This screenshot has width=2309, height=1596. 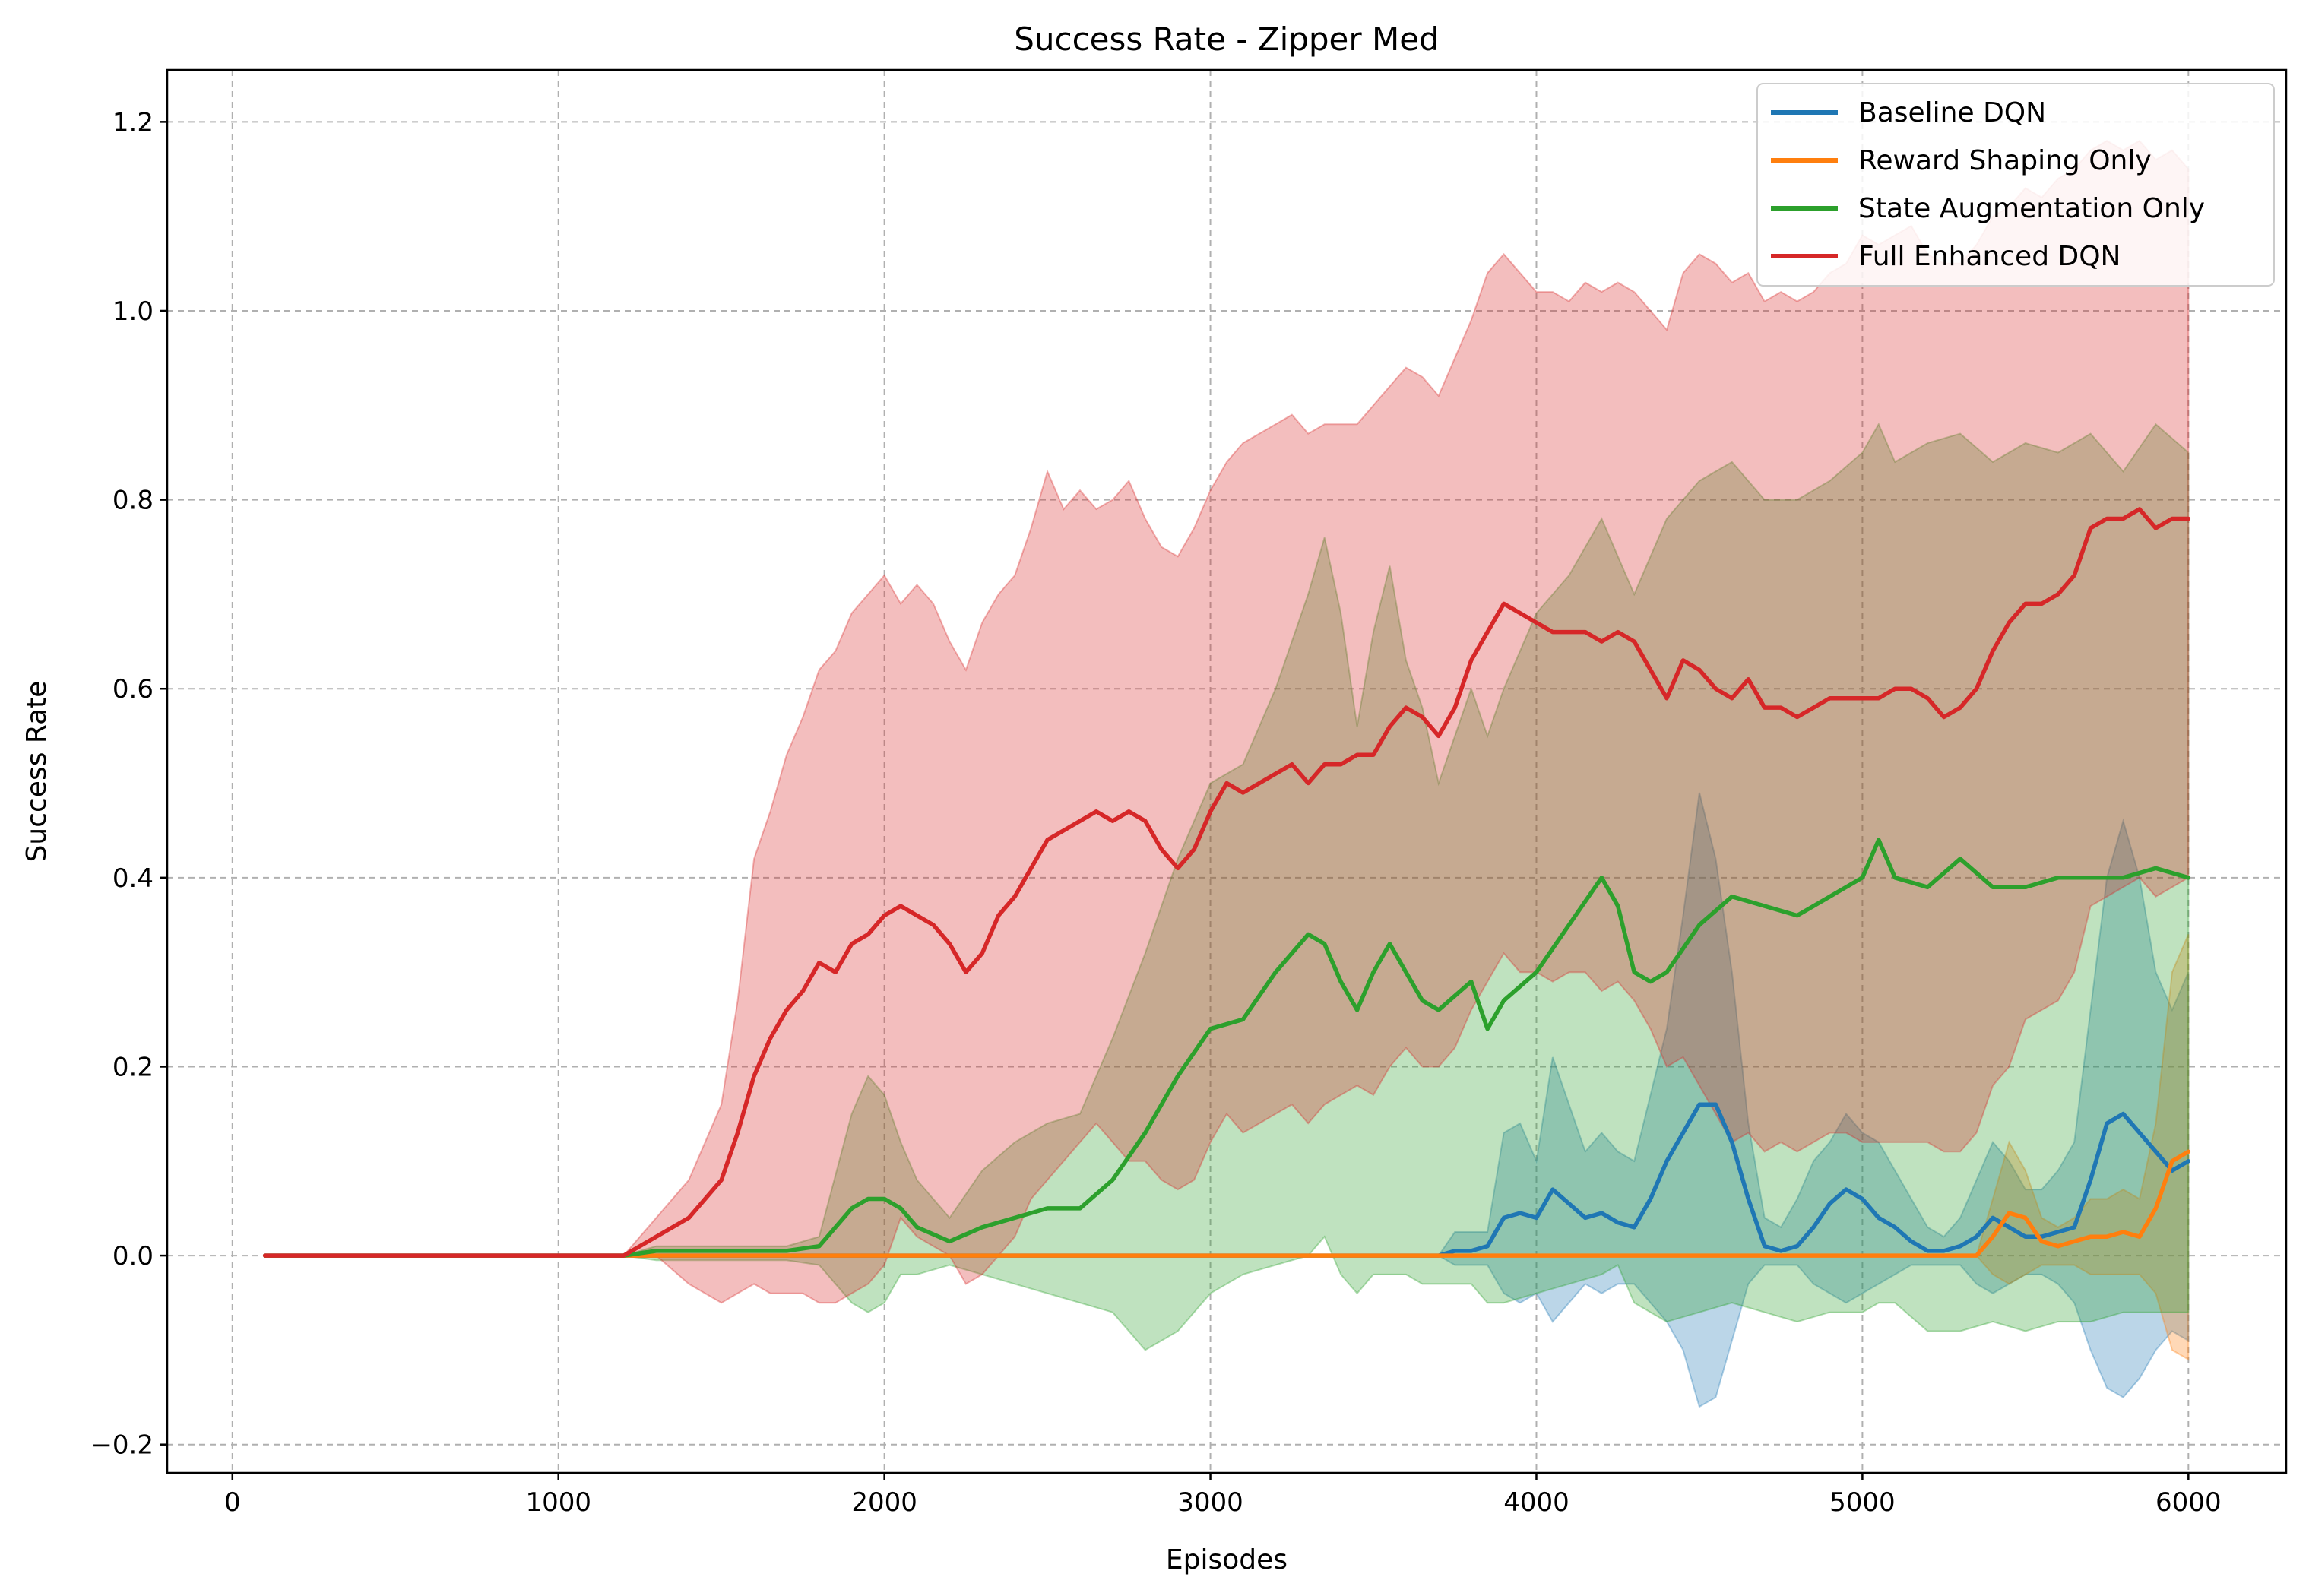 I want to click on legend-label-3: Full Enhanced DQN, so click(x=1989, y=256).